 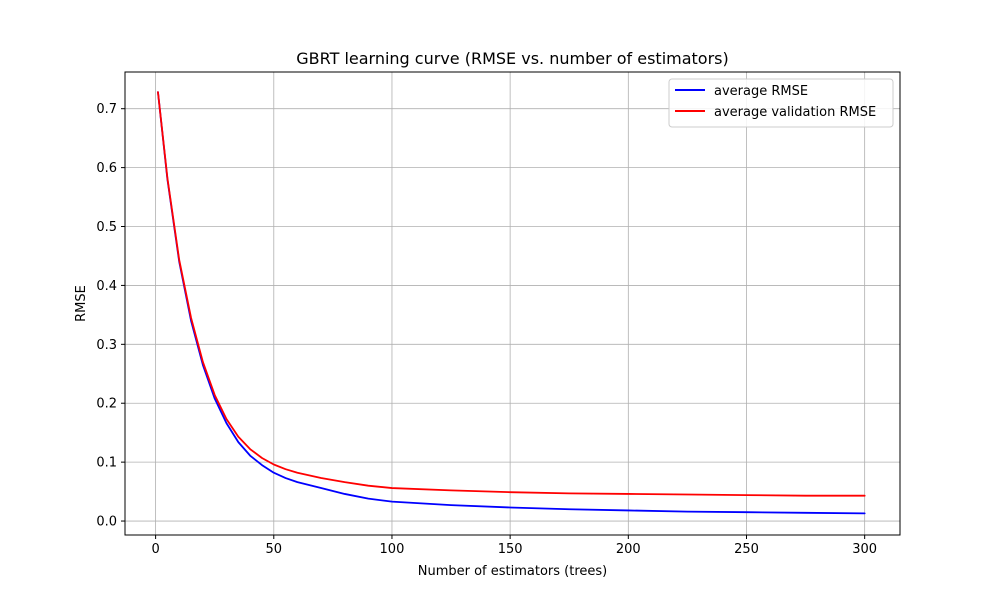 What do you see at coordinates (155, 549) in the screenshot?
I see `x-tick-label: 0` at bounding box center [155, 549].